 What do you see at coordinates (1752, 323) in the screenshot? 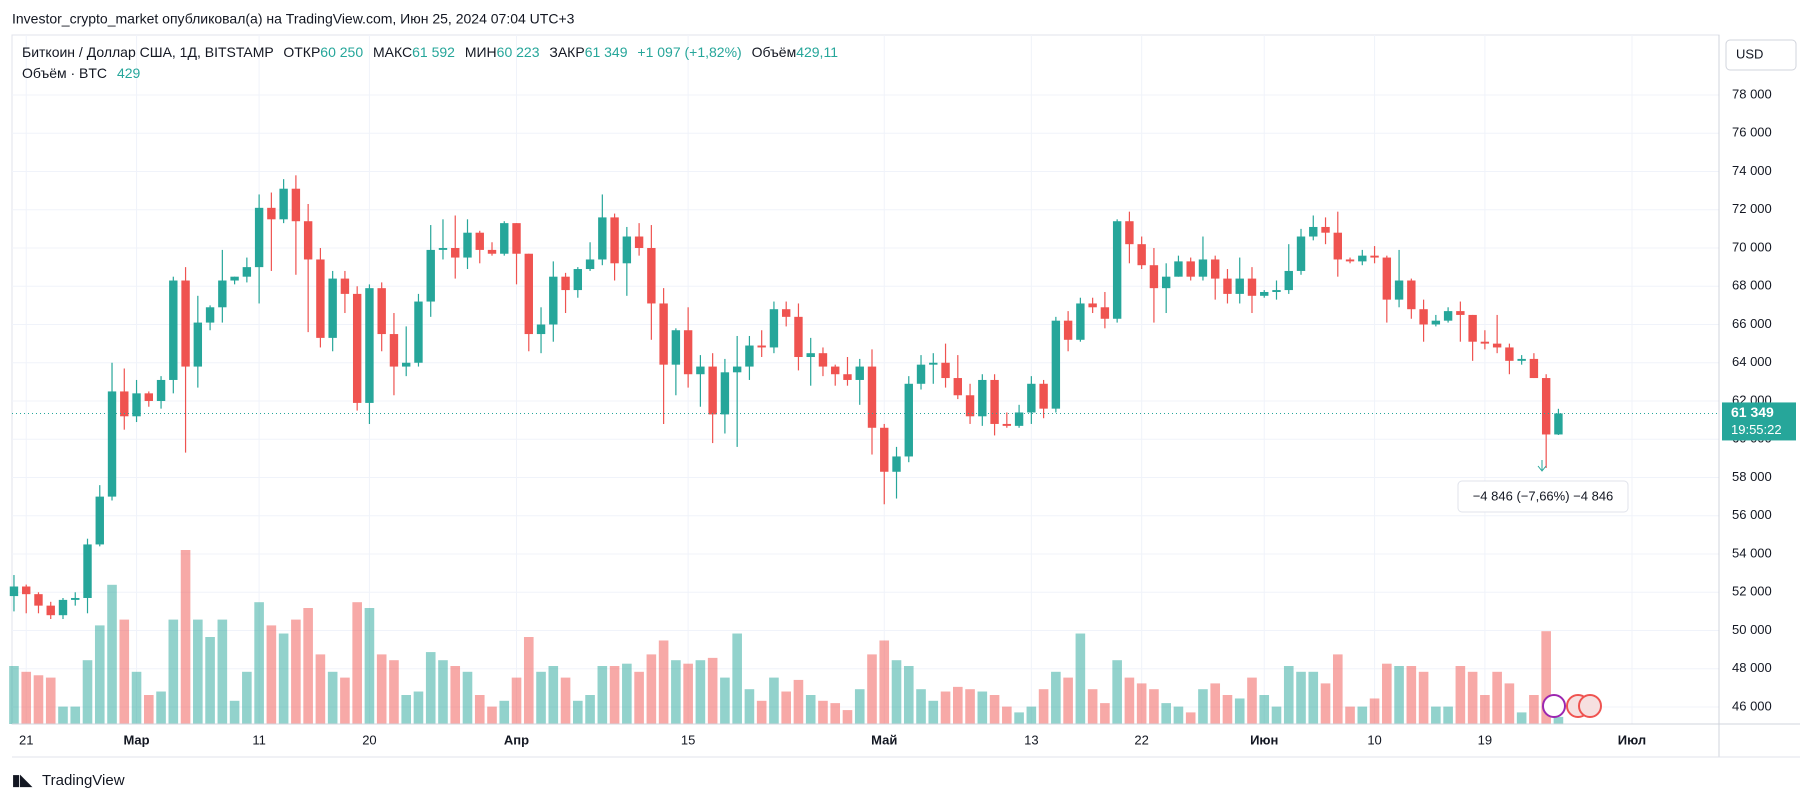
I see `y-tick-label: 66 000` at bounding box center [1752, 323].